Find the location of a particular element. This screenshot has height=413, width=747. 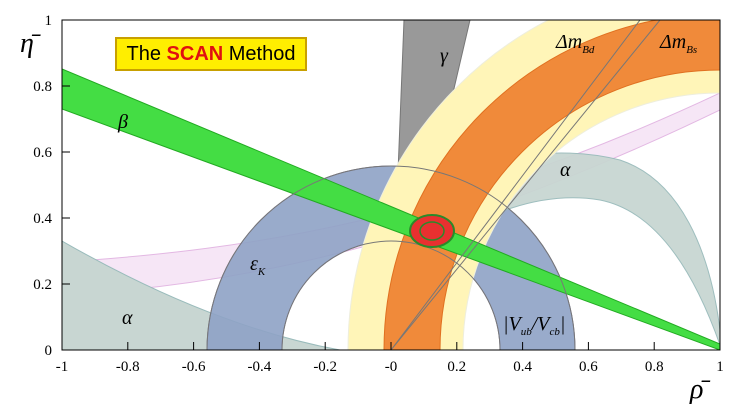

annotation: γ is located at coordinates (444, 56).